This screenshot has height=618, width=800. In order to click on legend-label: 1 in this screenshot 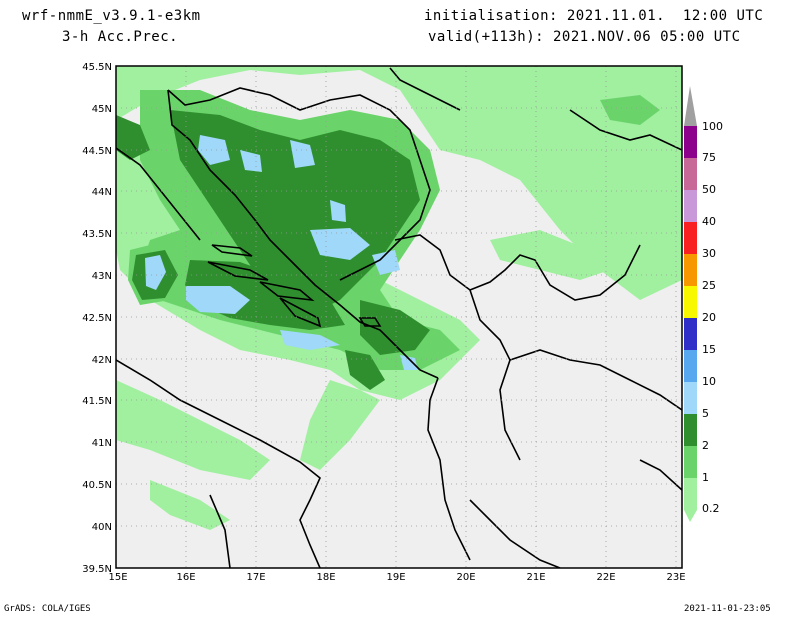, I will do `click(705, 477)`.